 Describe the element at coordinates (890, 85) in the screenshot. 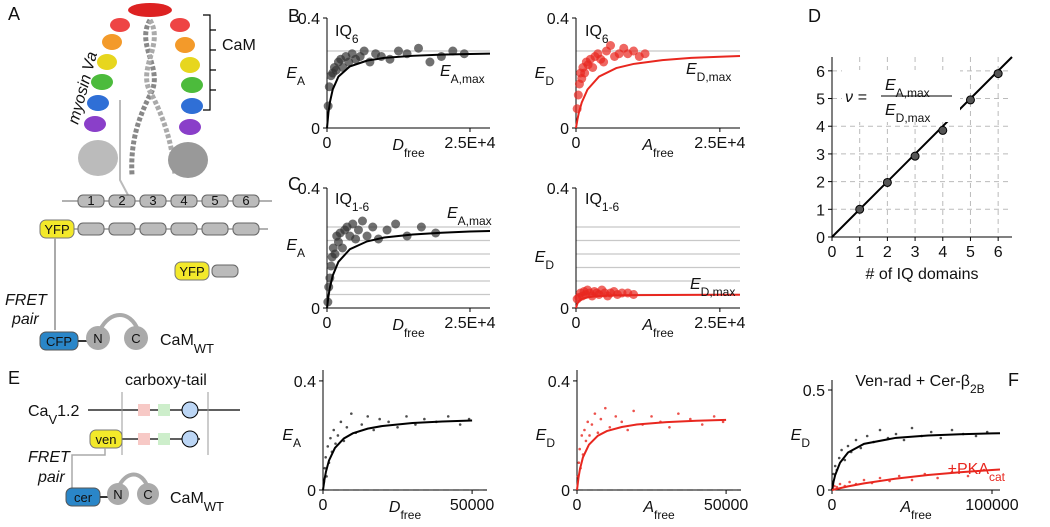

I see `formula-numerator-main: E` at that location.